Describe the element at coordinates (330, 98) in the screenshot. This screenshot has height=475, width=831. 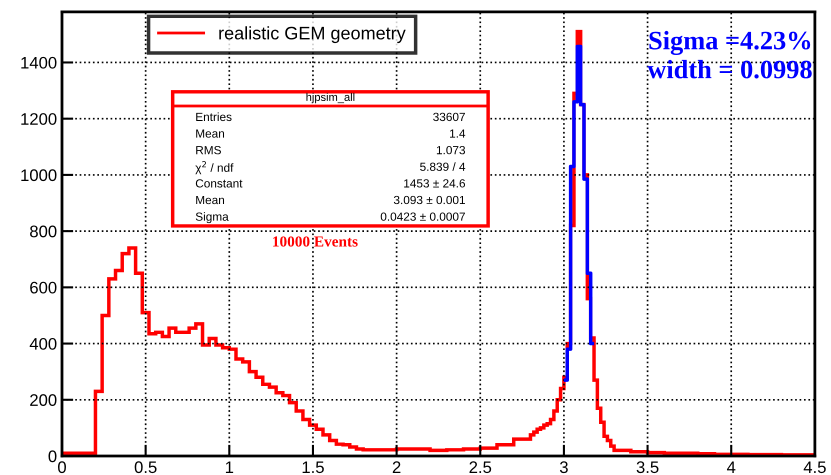
I see `annotation: hjpsim_all` at that location.